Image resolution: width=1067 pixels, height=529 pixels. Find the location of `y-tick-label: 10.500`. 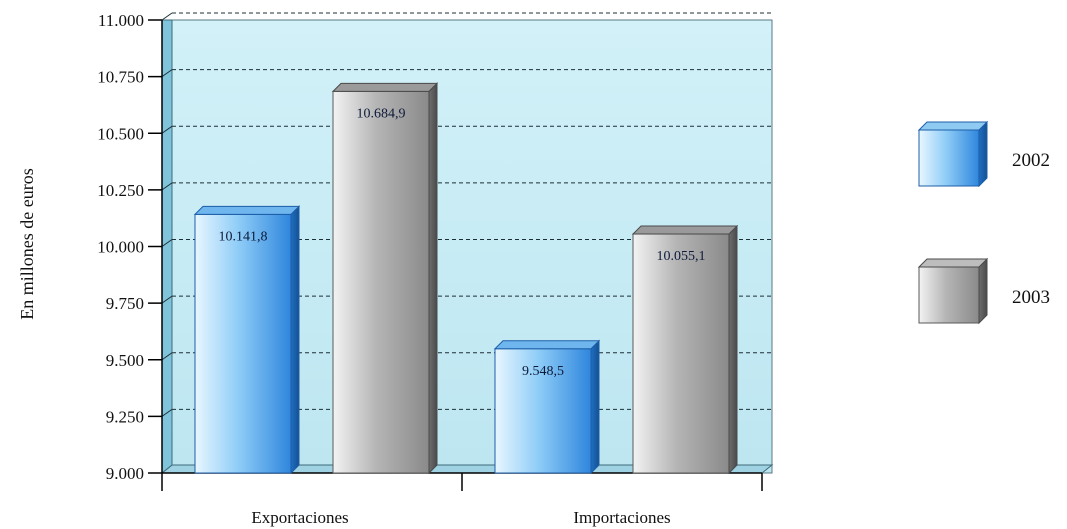

y-tick-label: 10.500 is located at coordinates (120, 133).